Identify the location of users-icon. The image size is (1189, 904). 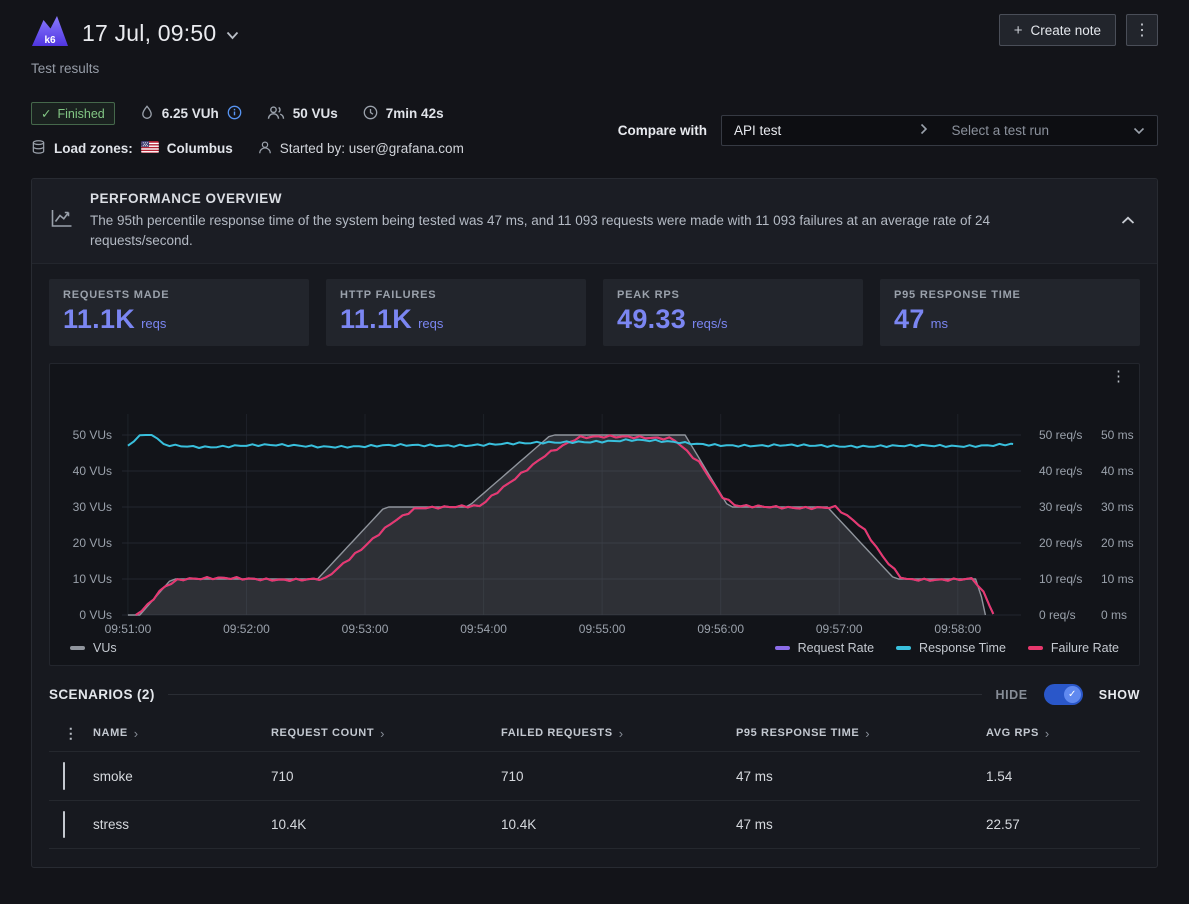
(276, 114).